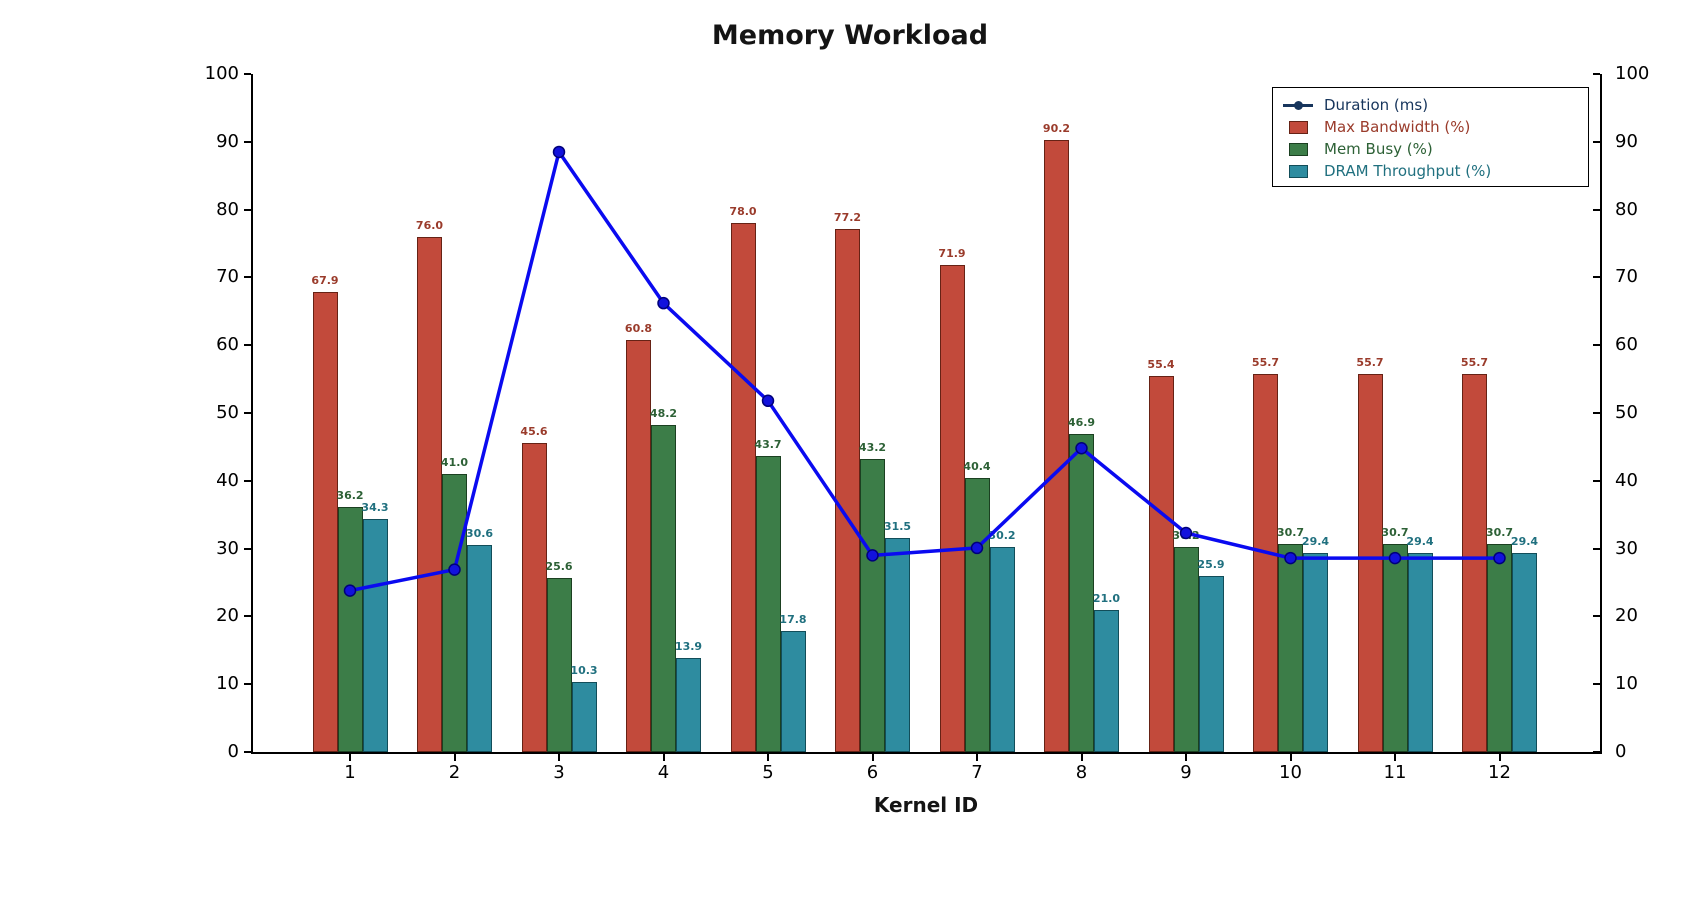 This screenshot has height=900, width=1700. Describe the element at coordinates (1211, 565) in the screenshot. I see `bar-value-label: 25.9` at that location.